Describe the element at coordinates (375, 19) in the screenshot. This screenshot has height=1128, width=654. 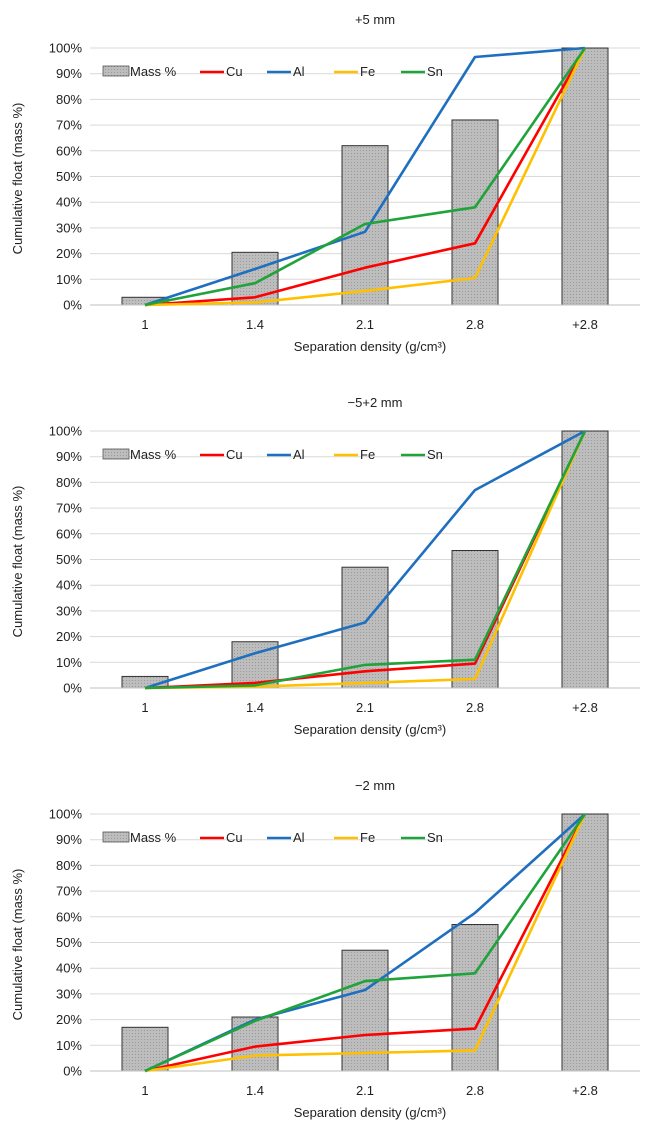
I see `chart-title: +5 mm` at that location.